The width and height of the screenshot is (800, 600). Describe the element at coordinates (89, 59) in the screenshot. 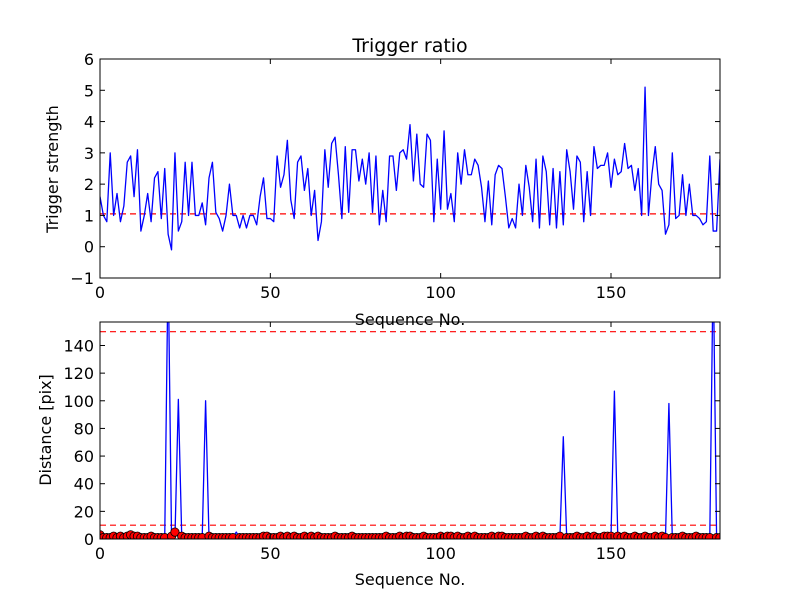

I see `y-tick-label: 6` at that location.